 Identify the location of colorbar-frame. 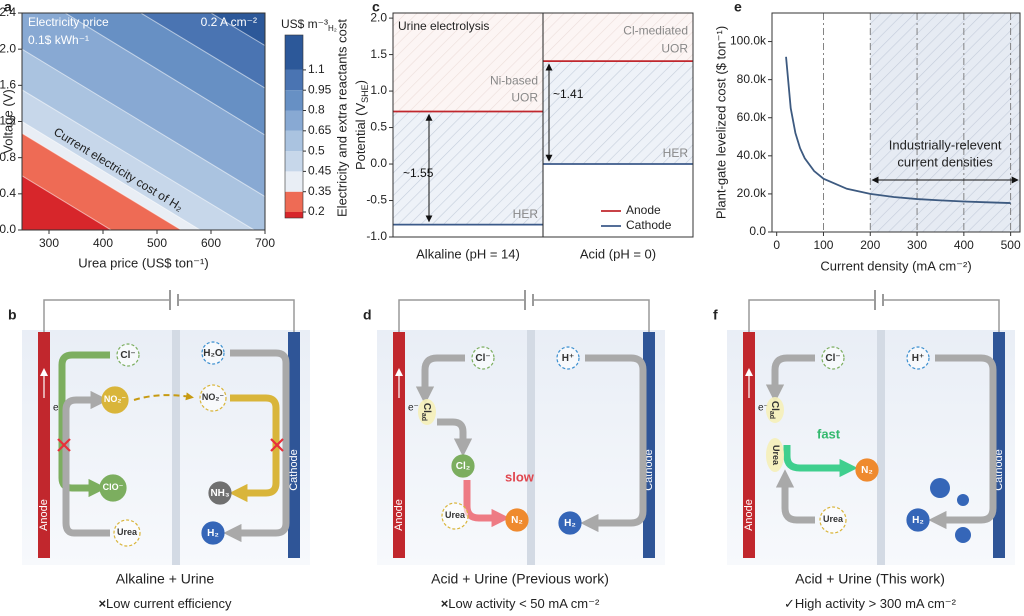
(294, 126).